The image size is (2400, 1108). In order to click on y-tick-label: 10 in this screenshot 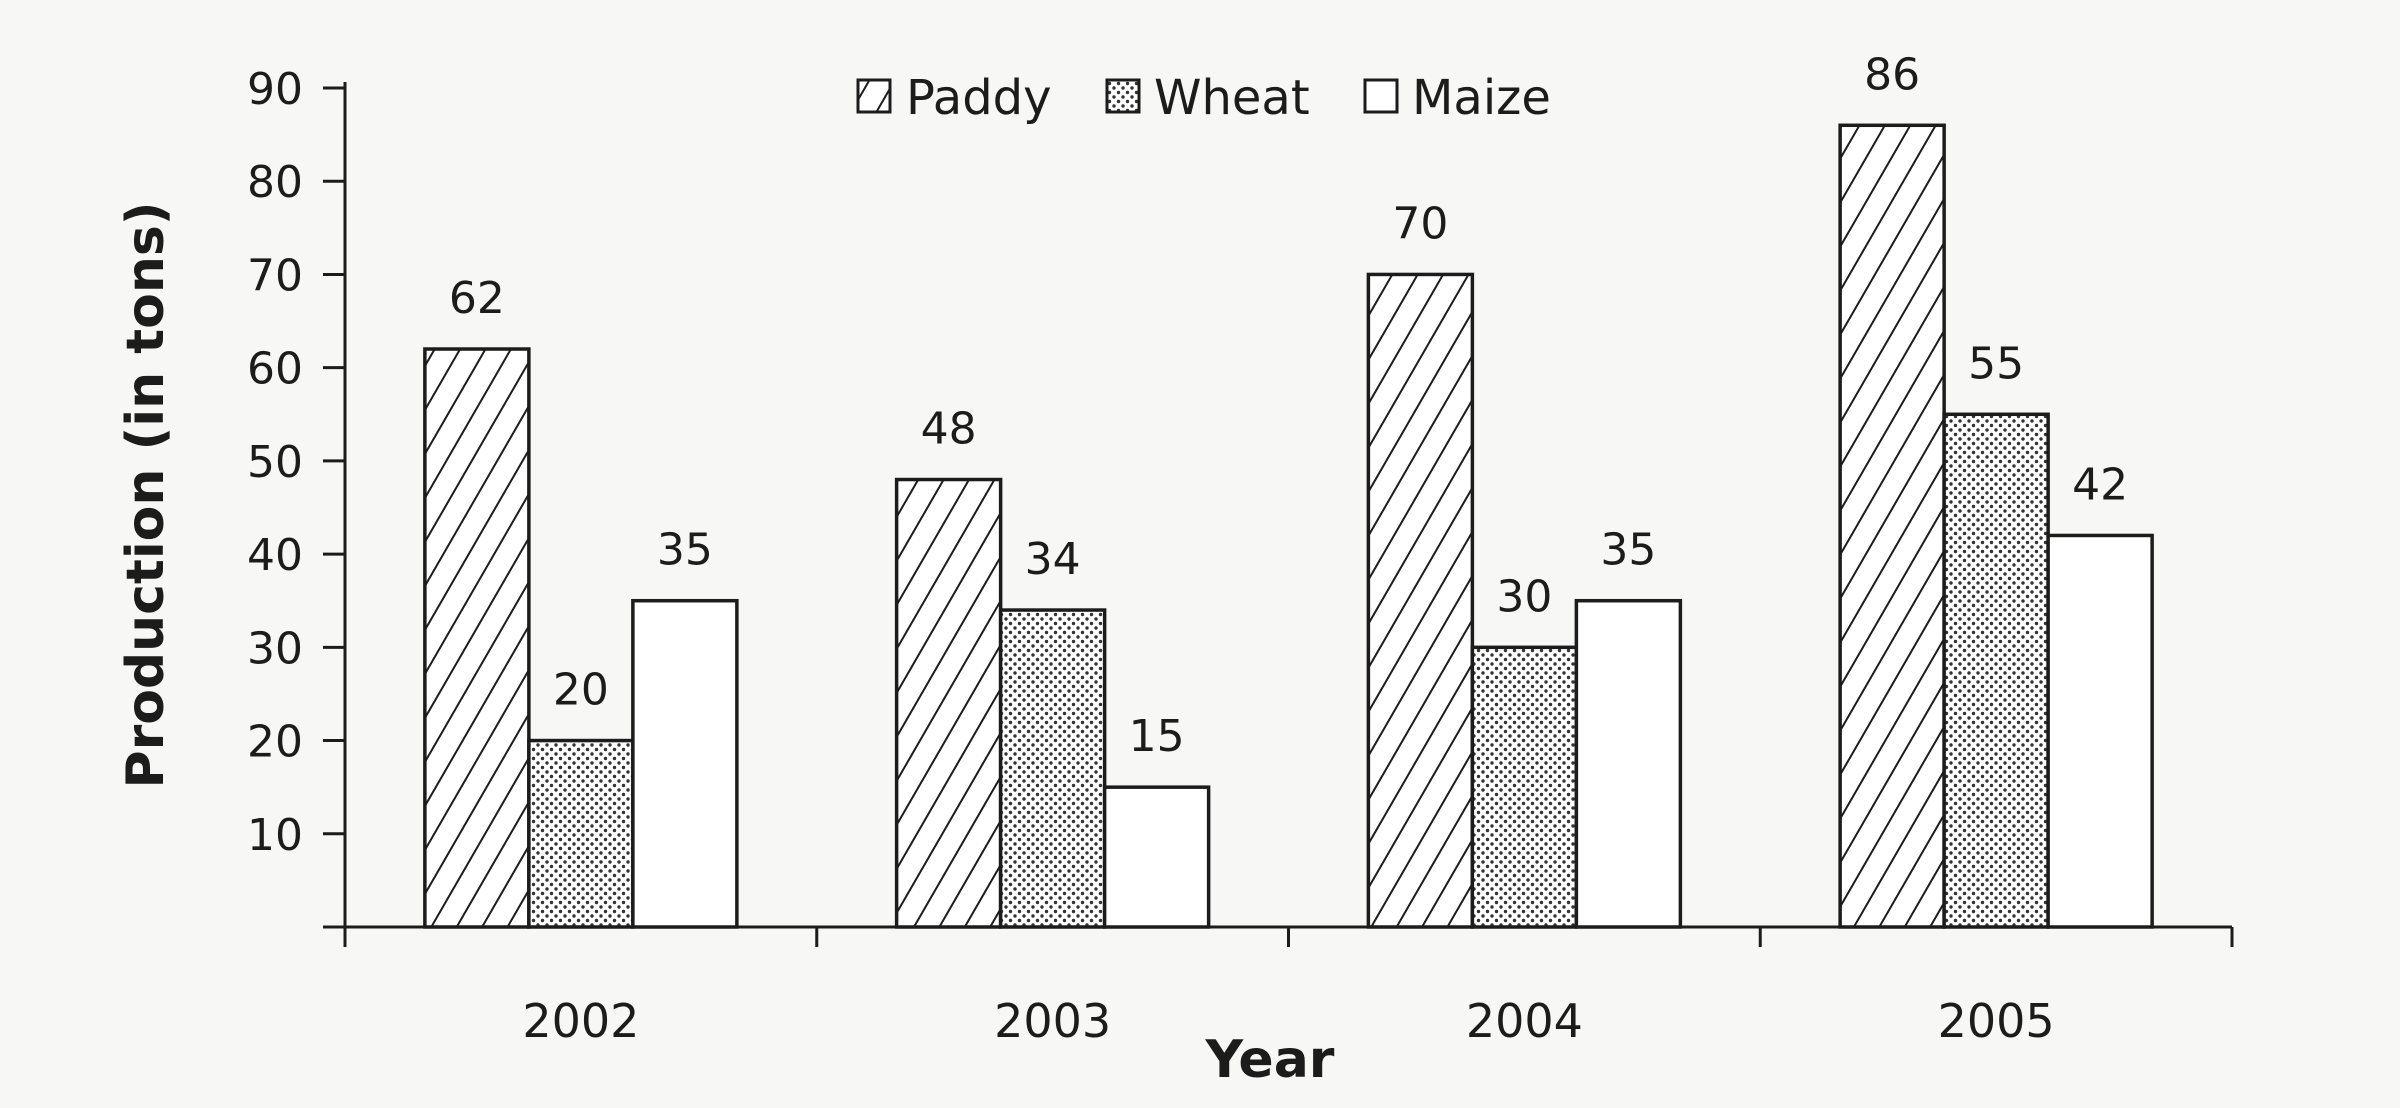, I will do `click(275, 835)`.